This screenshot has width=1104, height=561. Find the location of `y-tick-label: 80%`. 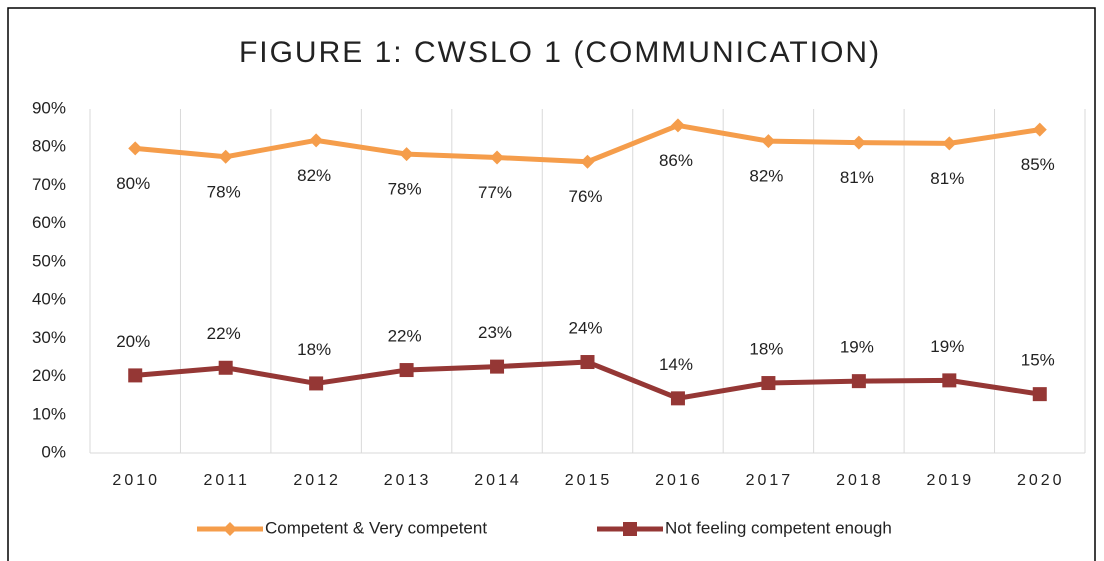

y-tick-label: 80% is located at coordinates (49, 146).